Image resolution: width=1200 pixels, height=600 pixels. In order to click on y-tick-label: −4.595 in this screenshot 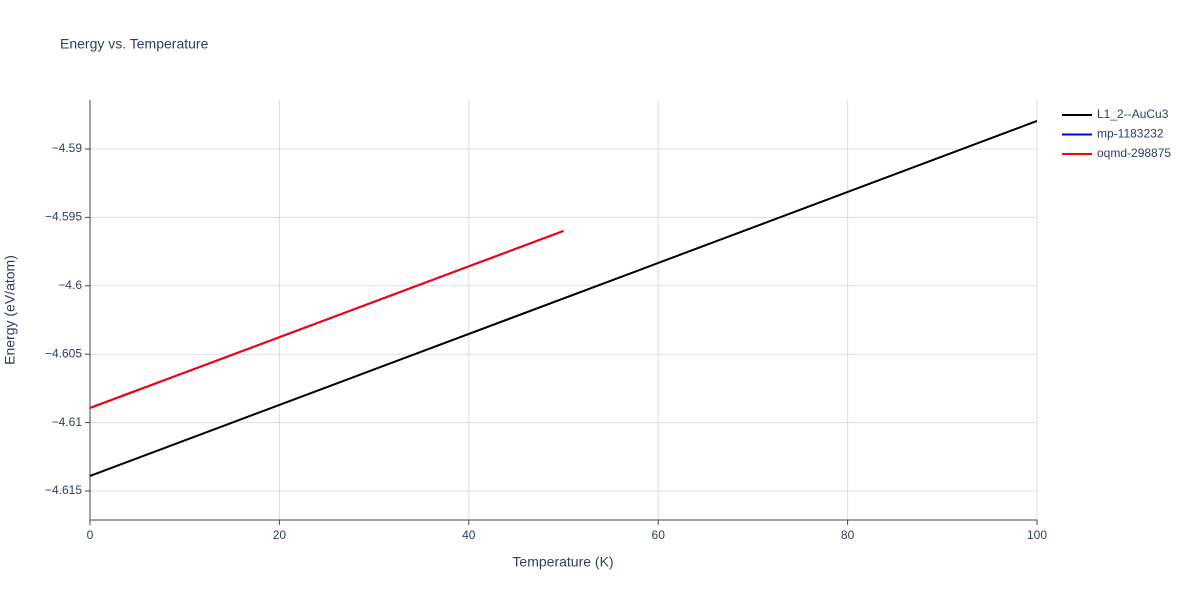, I will do `click(63, 217)`.